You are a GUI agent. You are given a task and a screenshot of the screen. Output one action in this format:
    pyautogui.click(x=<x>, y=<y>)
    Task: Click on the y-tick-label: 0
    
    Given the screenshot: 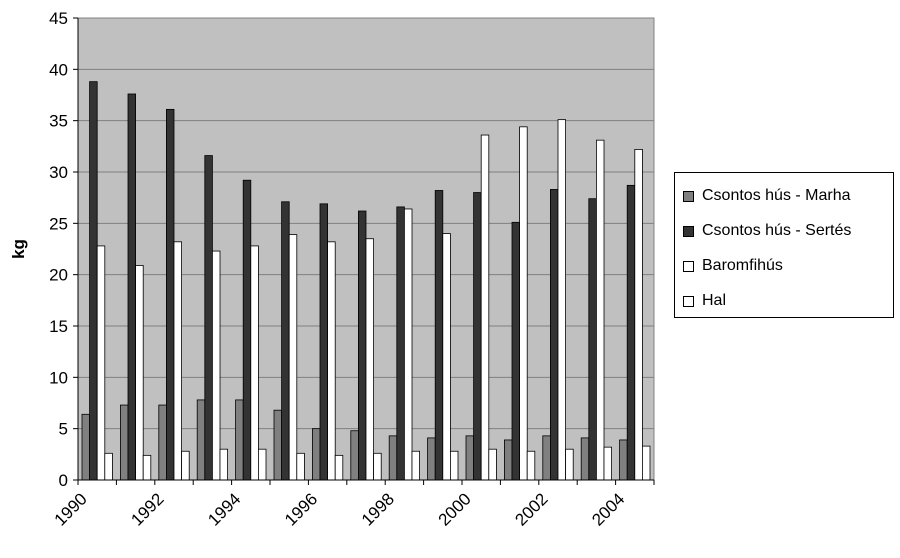 What is the action you would take?
    pyautogui.click(x=63, y=480)
    